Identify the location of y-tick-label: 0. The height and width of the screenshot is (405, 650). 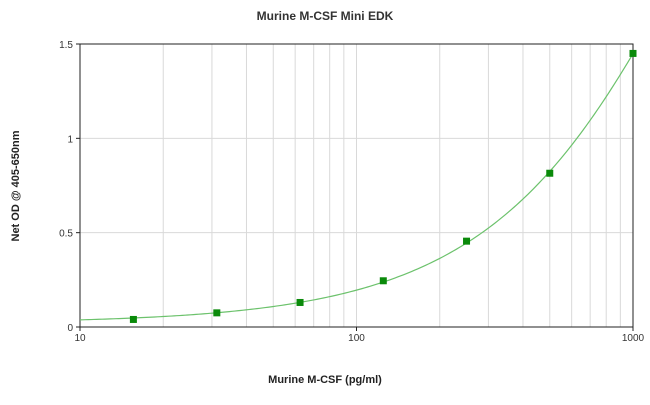
(70, 328).